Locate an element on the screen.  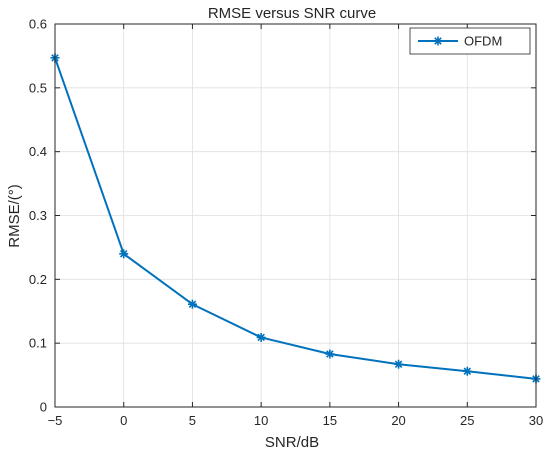
legend-label-ofdm: OFDM is located at coordinates (483, 41).